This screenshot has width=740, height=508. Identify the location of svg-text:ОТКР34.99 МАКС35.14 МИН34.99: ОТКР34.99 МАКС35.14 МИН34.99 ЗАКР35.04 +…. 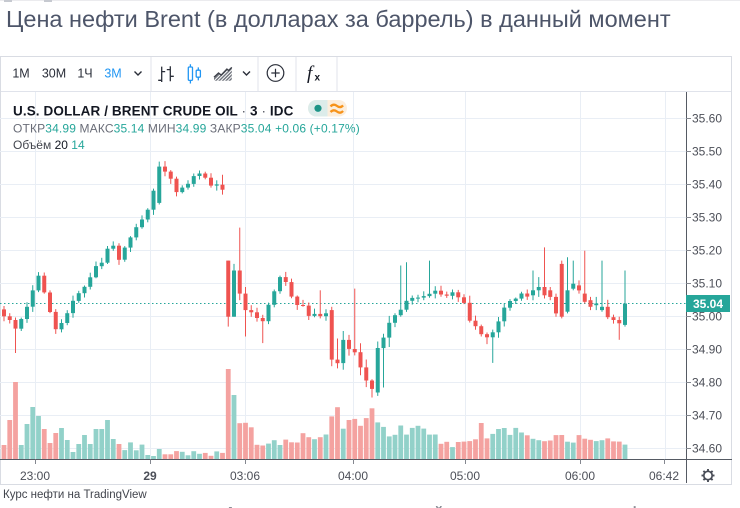
(186, 129).